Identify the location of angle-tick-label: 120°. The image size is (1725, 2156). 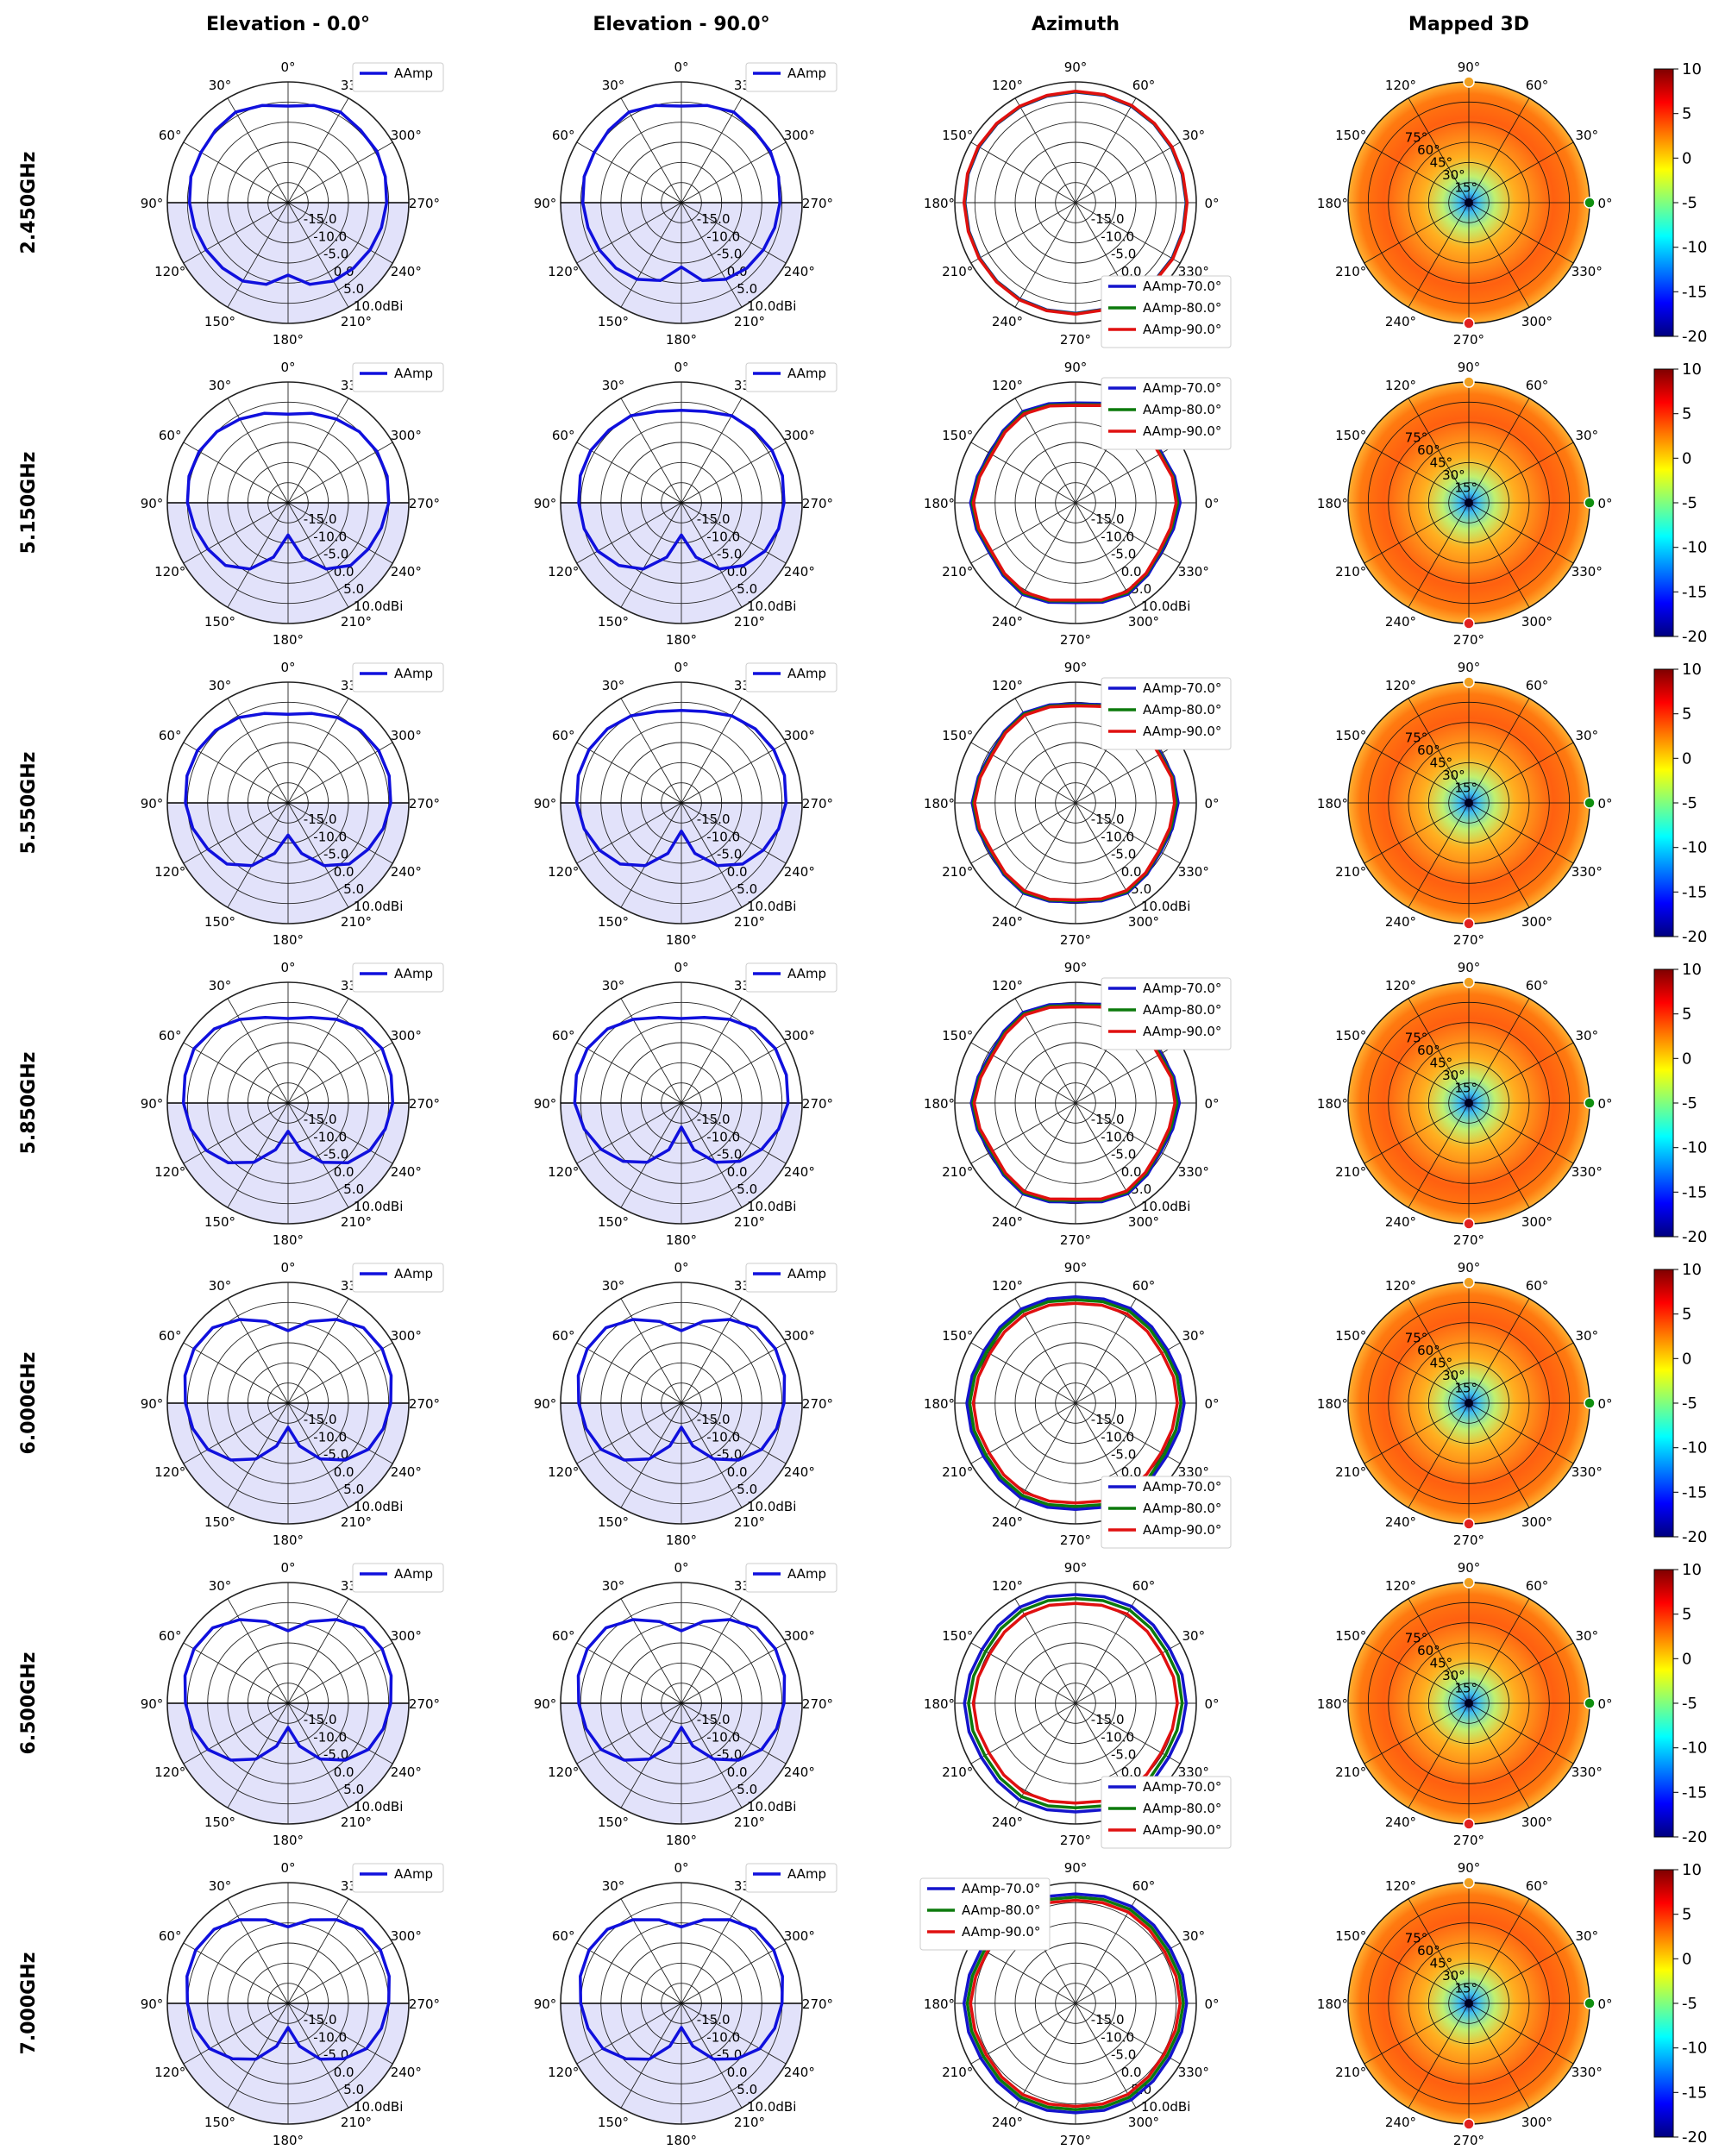
(169, 1472).